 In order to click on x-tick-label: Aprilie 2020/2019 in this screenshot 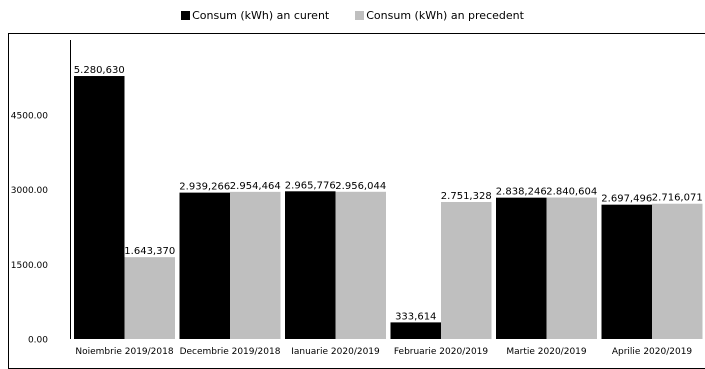, I will do `click(652, 352)`.